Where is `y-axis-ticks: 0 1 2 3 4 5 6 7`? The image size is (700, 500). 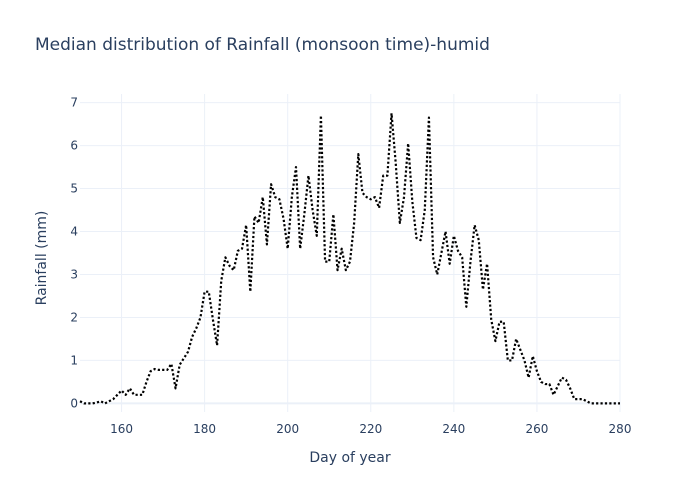
y-axis-ticks: 0 1 2 3 4 5 6 7 is located at coordinates (74, 253).